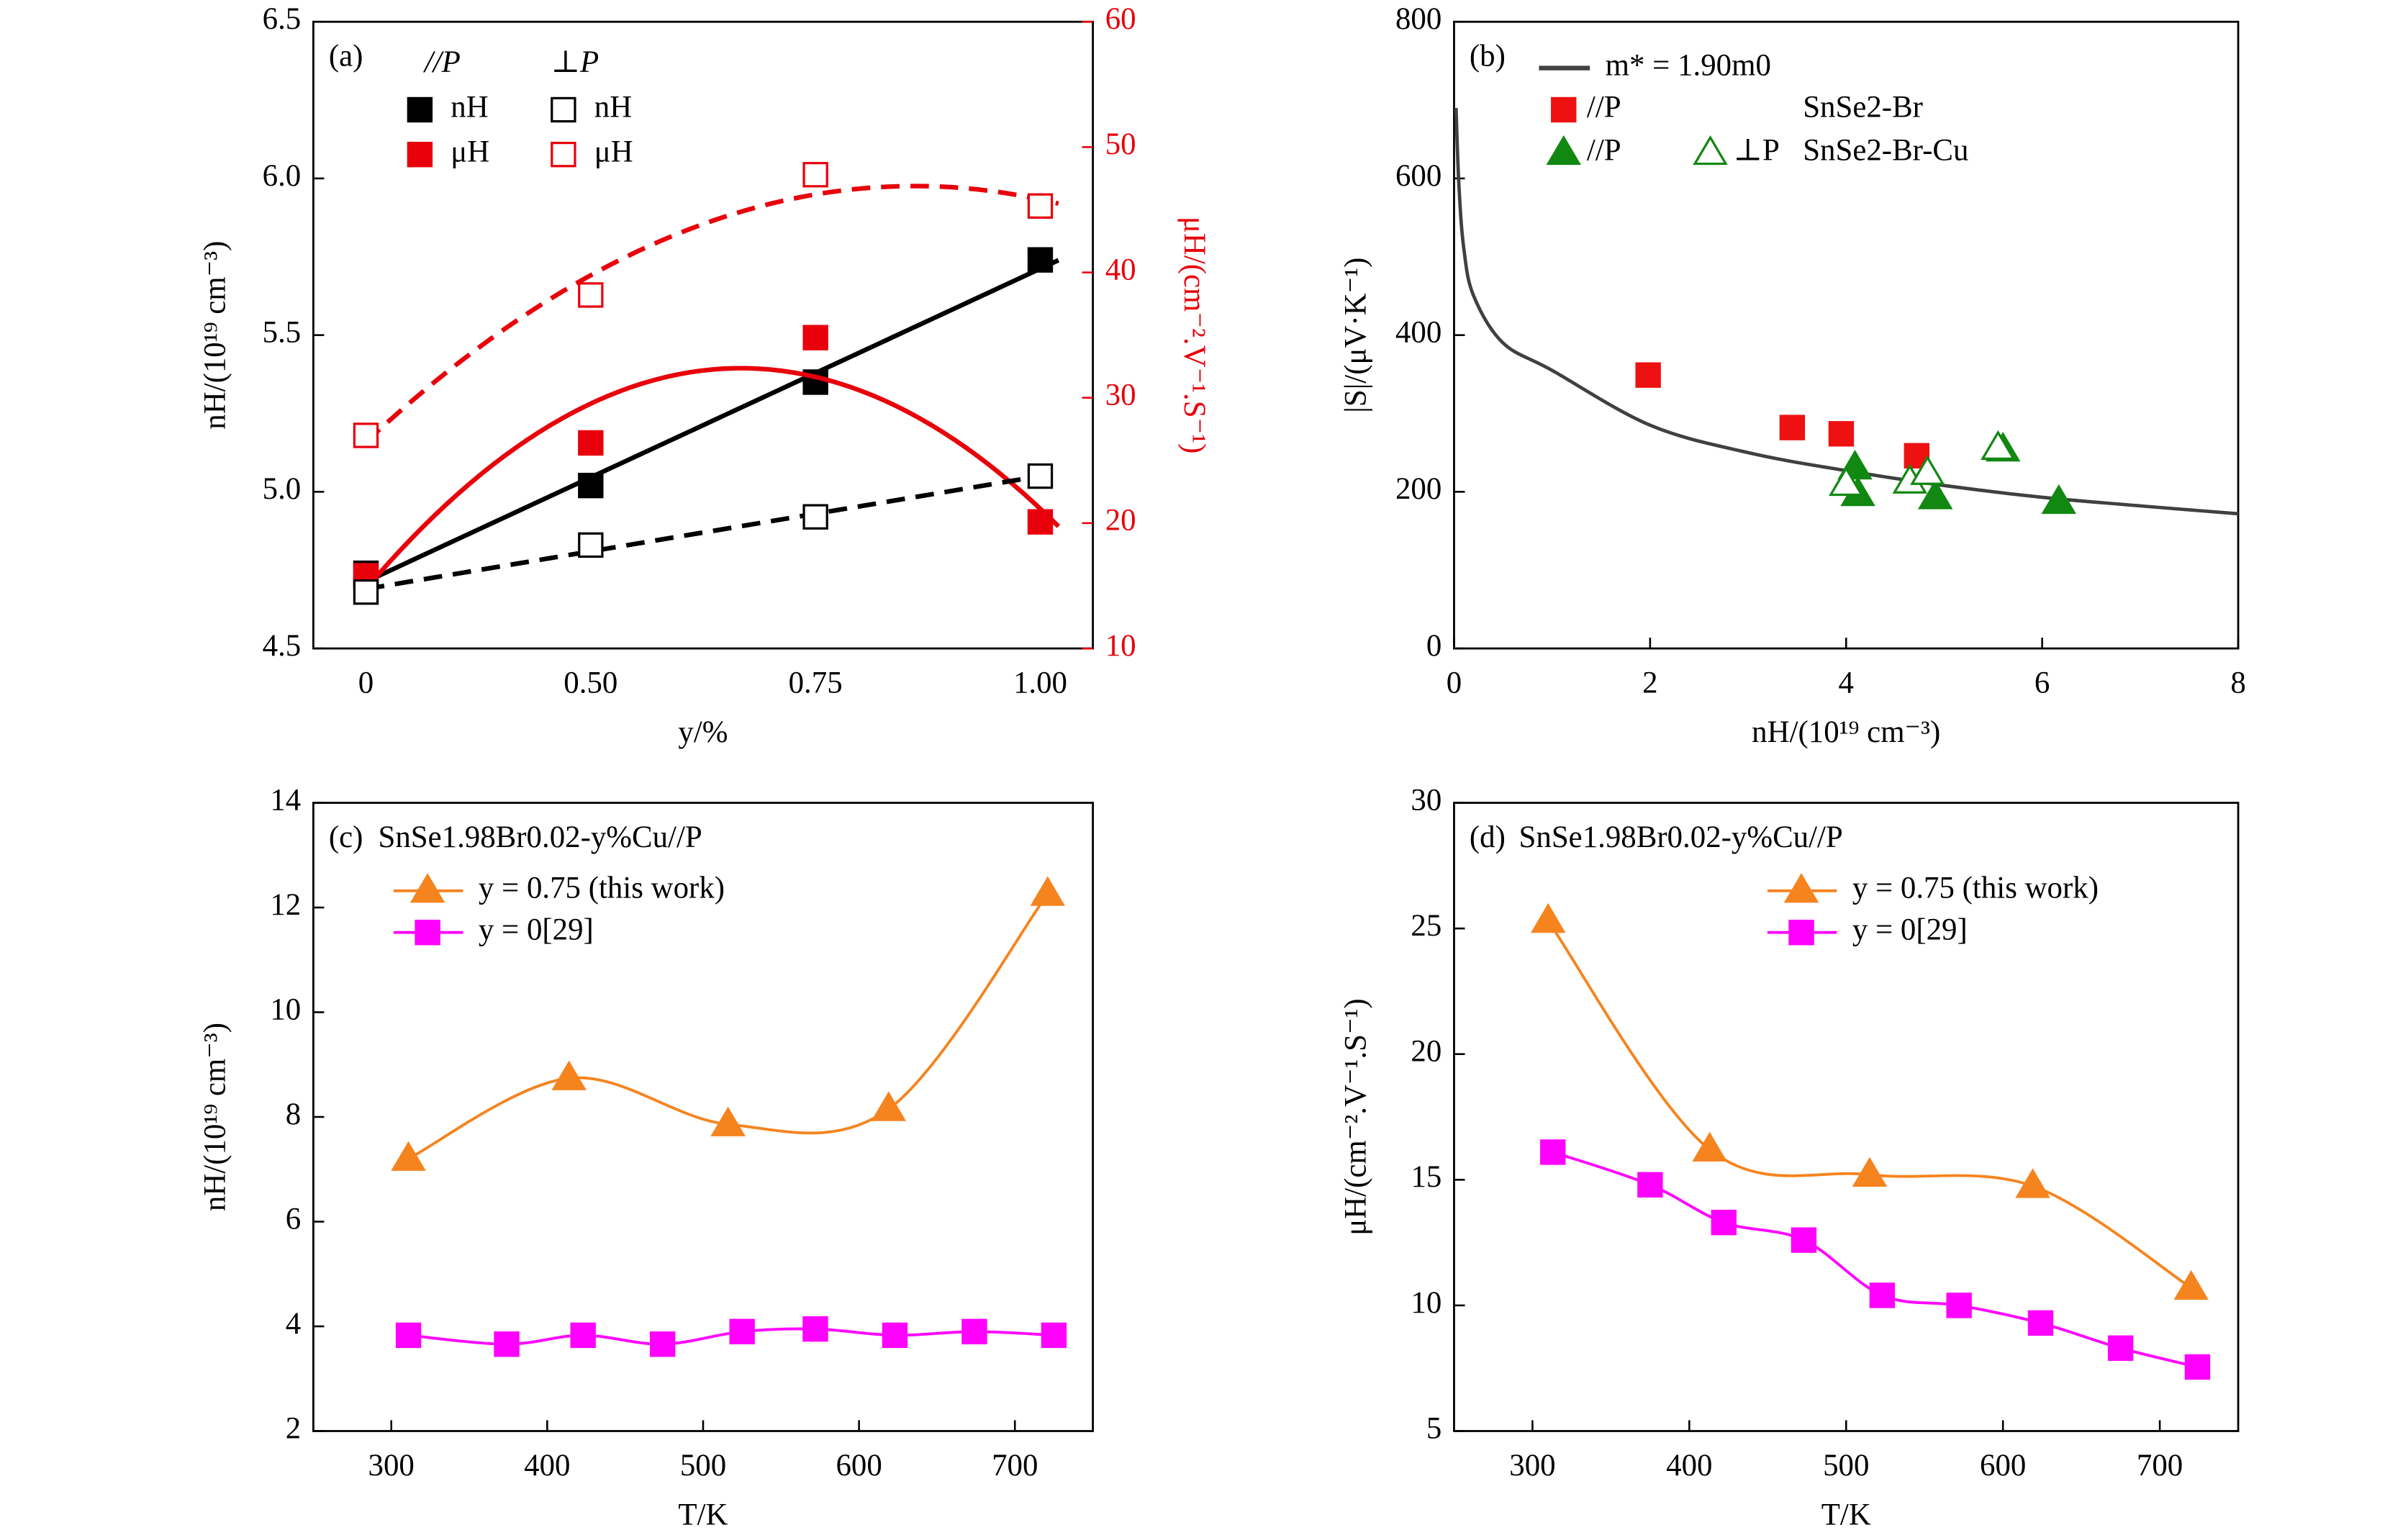 The width and height of the screenshot is (2408, 1530). Describe the element at coordinates (1426, 800) in the screenshot. I see `y-tick-label: 30` at that location.